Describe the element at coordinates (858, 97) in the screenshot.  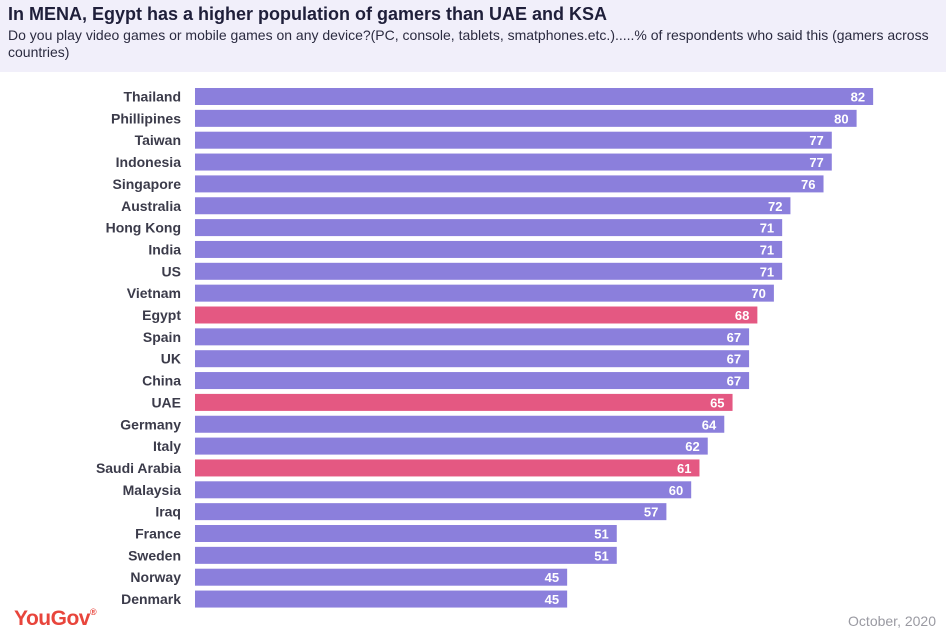
I see `value-label-thailand: 82` at that location.